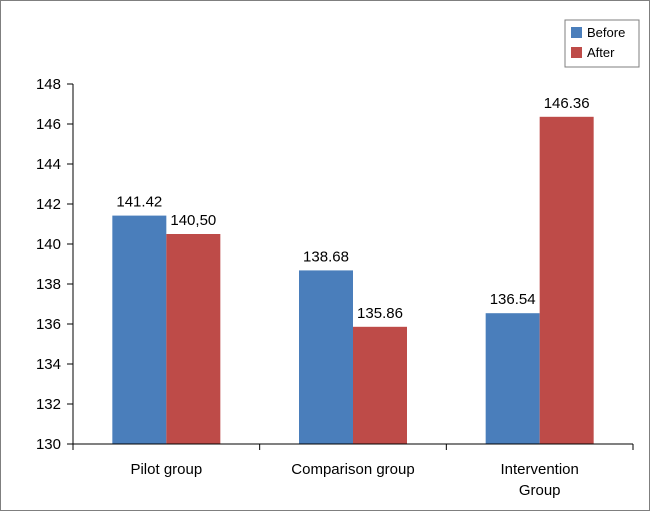 This screenshot has height=512, width=651. Describe the element at coordinates (567, 103) in the screenshot. I see `data-label-after-2: 146.36` at that location.